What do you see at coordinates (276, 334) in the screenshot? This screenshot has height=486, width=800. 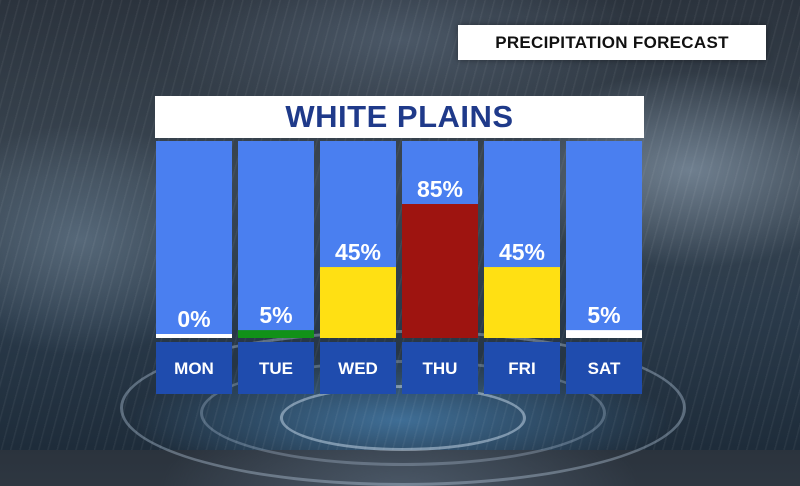 I see `bar-tue` at bounding box center [276, 334].